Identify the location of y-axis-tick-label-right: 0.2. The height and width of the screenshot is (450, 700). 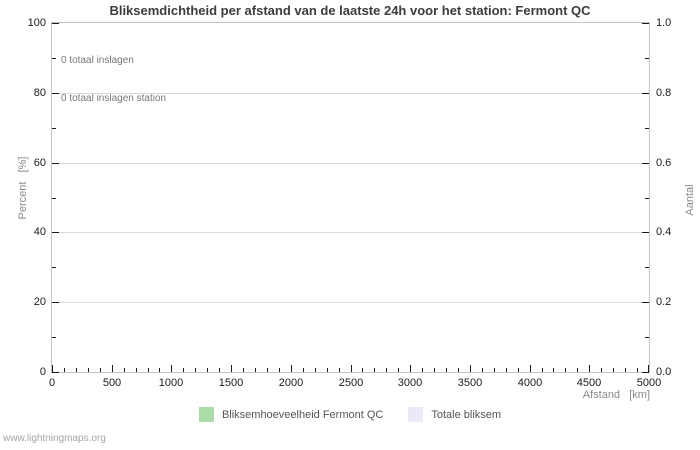
(664, 302).